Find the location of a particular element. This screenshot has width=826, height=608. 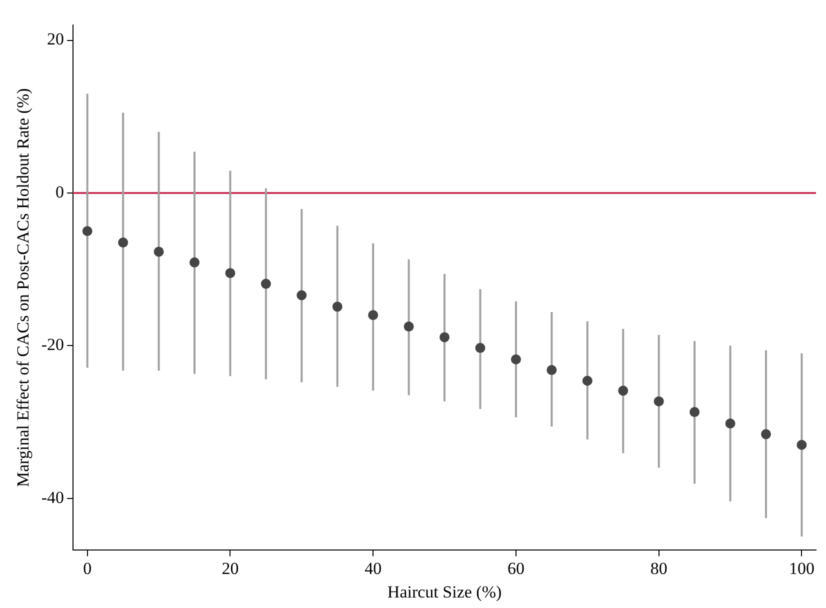

y-tick-label: 0 is located at coordinates (60, 192).